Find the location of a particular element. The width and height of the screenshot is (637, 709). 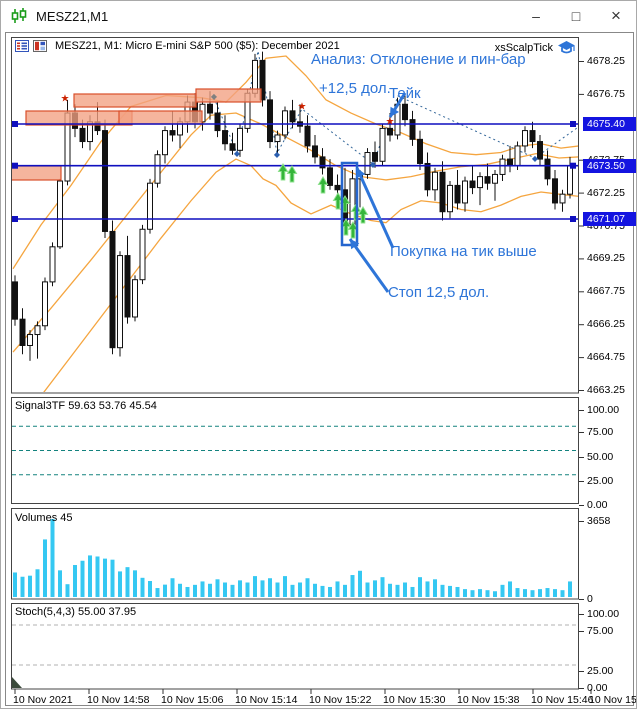

stoch-axis-label: 25.00 is located at coordinates (600, 671).